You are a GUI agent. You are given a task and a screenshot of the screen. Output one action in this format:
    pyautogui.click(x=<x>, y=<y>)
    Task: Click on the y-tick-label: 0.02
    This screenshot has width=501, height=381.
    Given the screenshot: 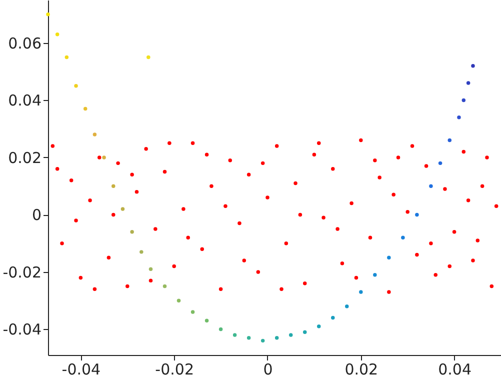 What is the action you would take?
    pyautogui.click(x=25, y=157)
    